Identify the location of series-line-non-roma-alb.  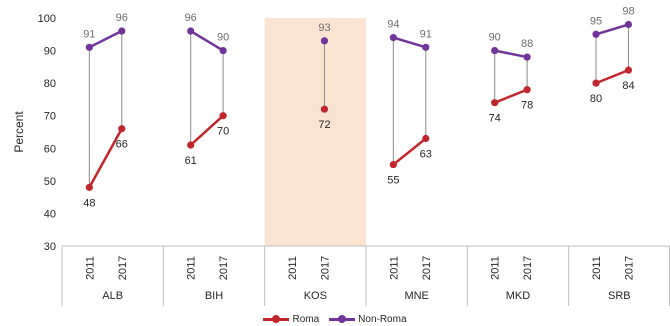
(106, 39).